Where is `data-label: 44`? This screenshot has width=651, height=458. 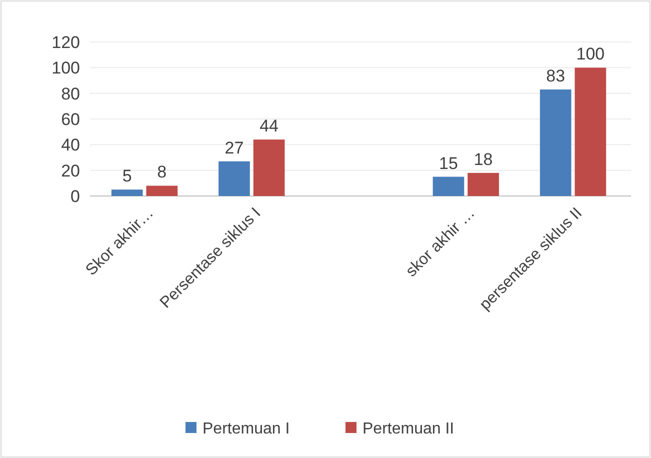
data-label: 44 is located at coordinates (269, 126).